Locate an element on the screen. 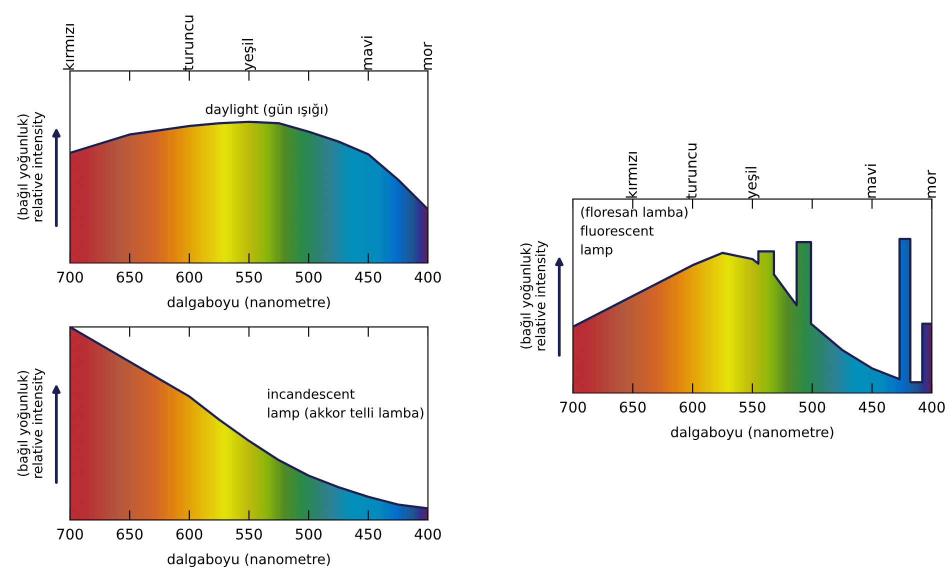 The width and height of the screenshot is (947, 577). annotation: incandescent lamp (akkor telli lamba) is located at coordinates (346, 404).